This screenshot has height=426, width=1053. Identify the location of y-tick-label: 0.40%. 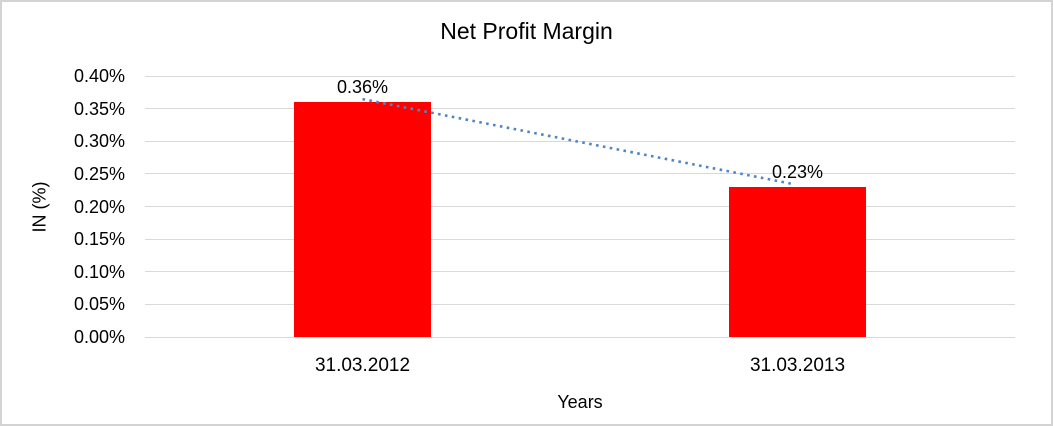
(99, 76).